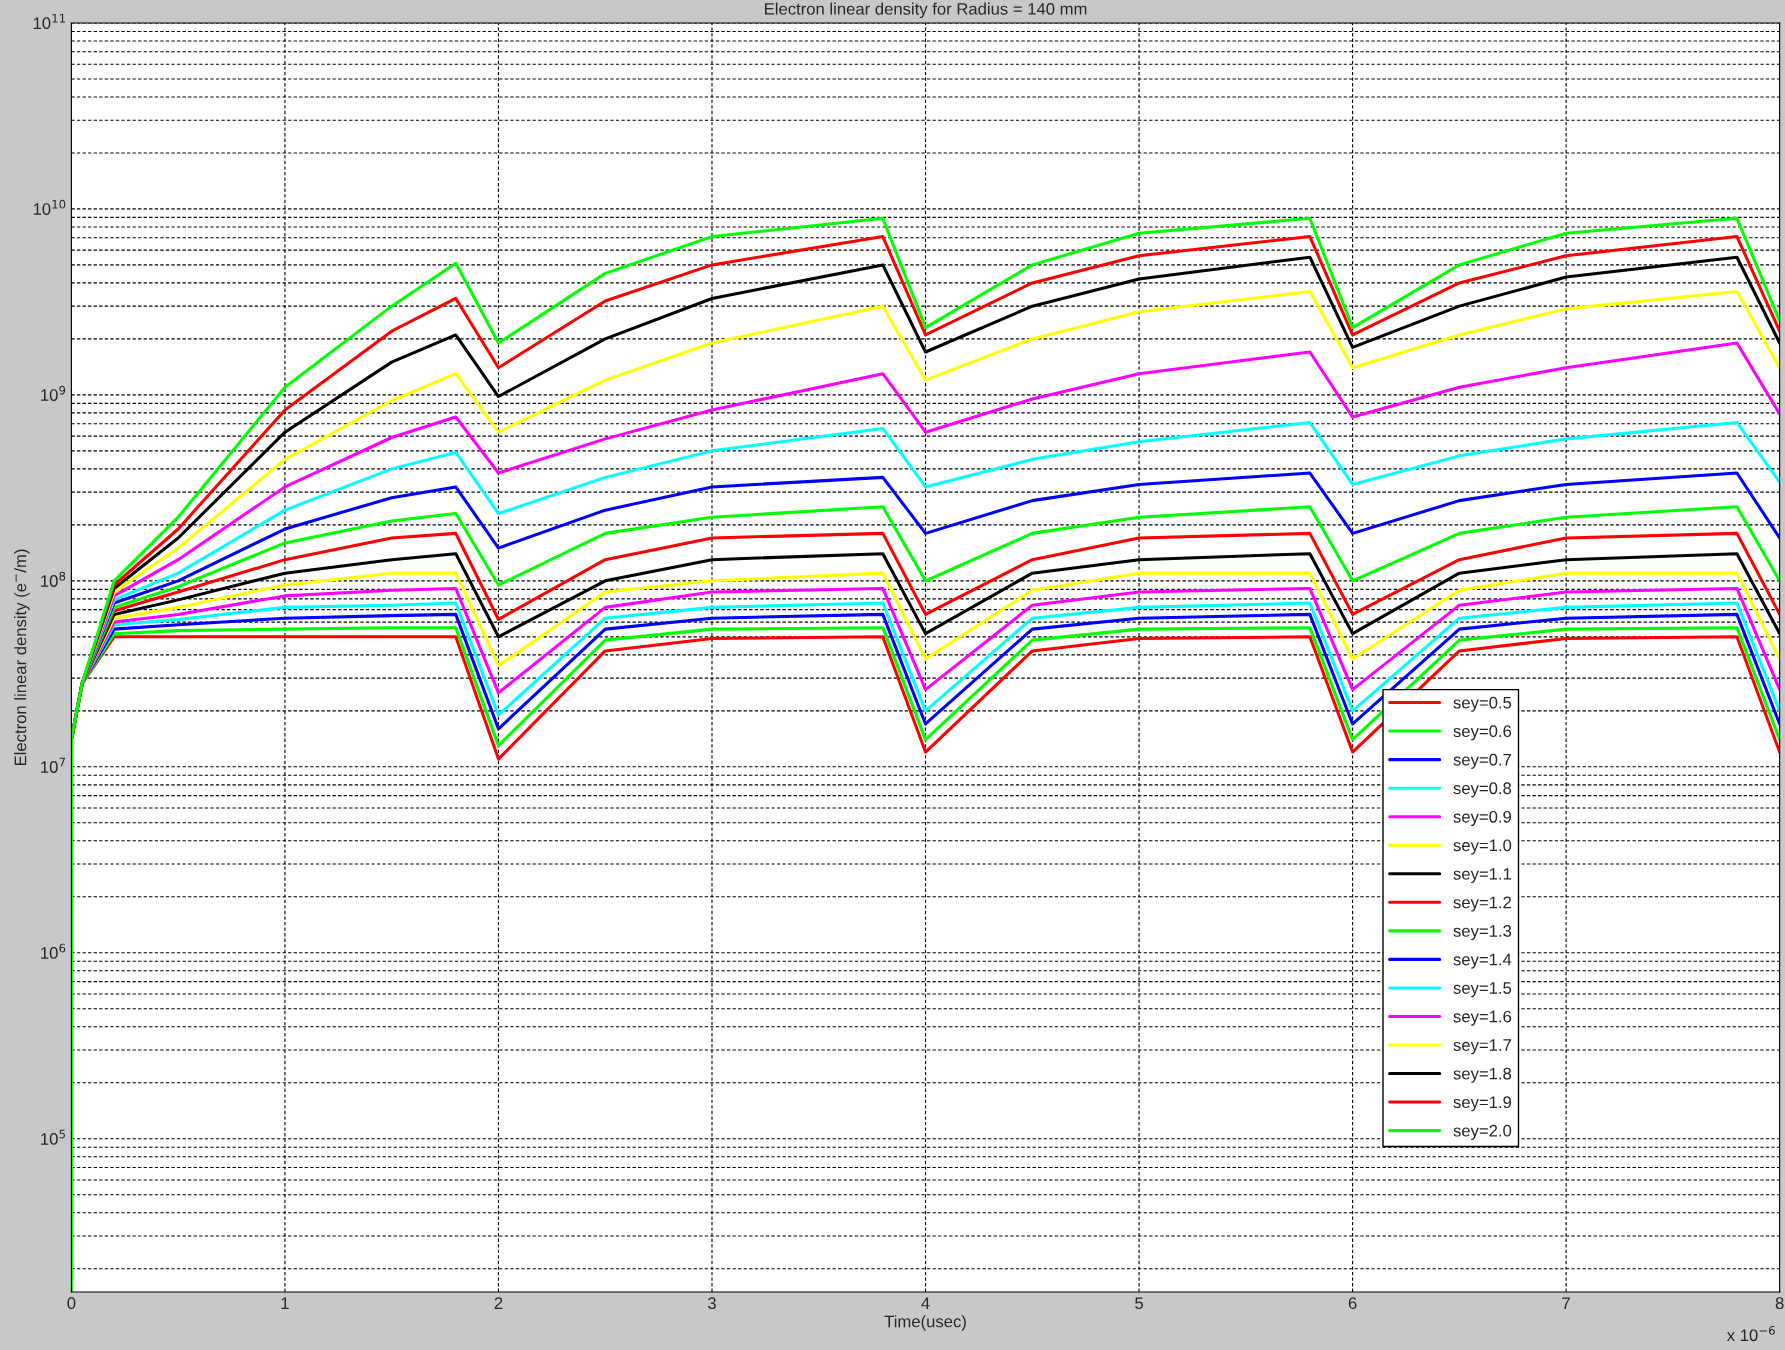  I want to click on legend-label: sey=1.1, so click(1482, 876).